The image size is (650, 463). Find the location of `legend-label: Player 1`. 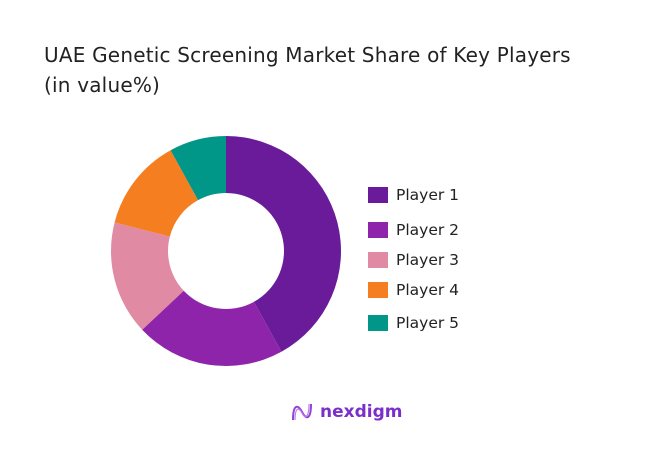

legend-label: Player 1 is located at coordinates (428, 195).